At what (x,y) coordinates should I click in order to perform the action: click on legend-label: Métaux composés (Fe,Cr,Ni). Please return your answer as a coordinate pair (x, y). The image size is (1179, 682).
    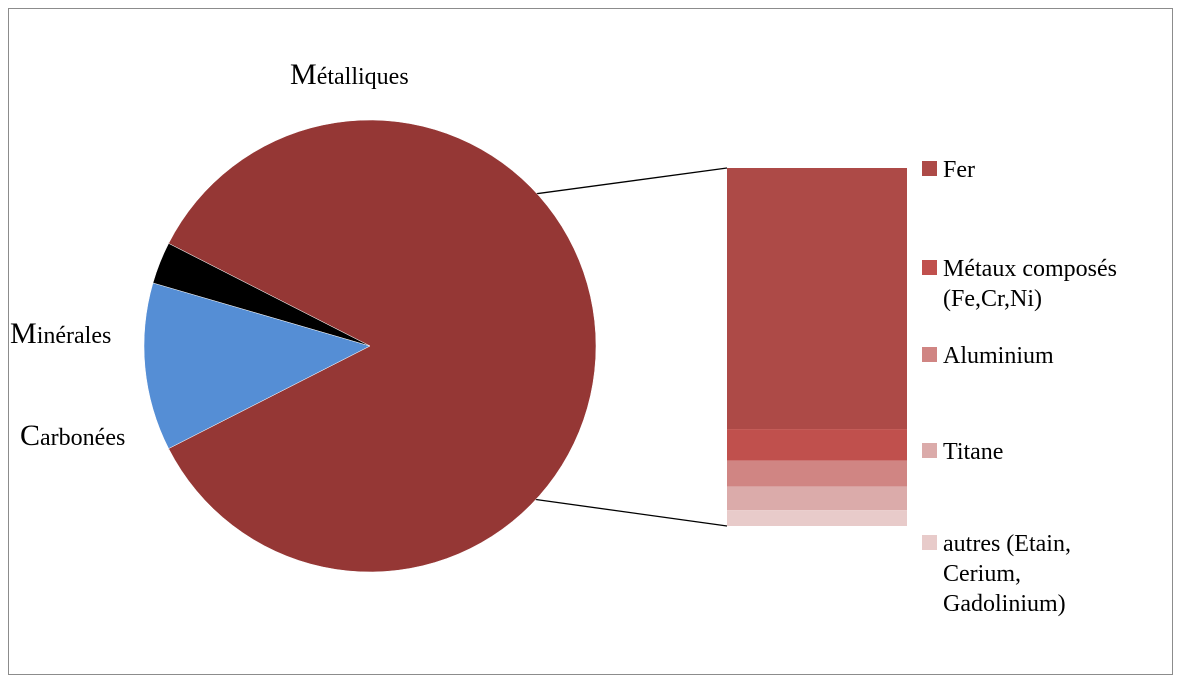
    Looking at the image, I should click on (1030, 284).